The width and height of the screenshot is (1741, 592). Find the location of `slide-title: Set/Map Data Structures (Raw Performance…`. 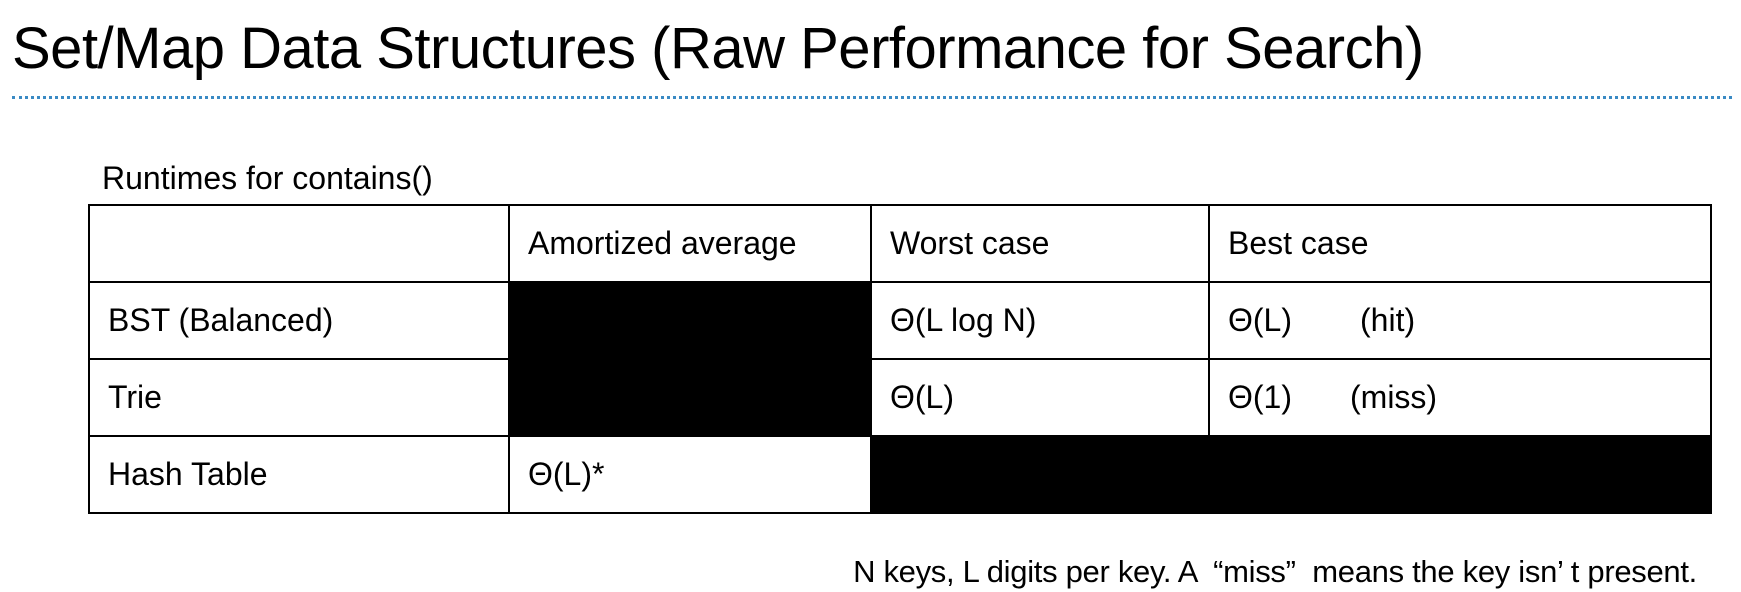

slide-title: Set/Map Data Structures (Raw Performance… is located at coordinates (718, 48).